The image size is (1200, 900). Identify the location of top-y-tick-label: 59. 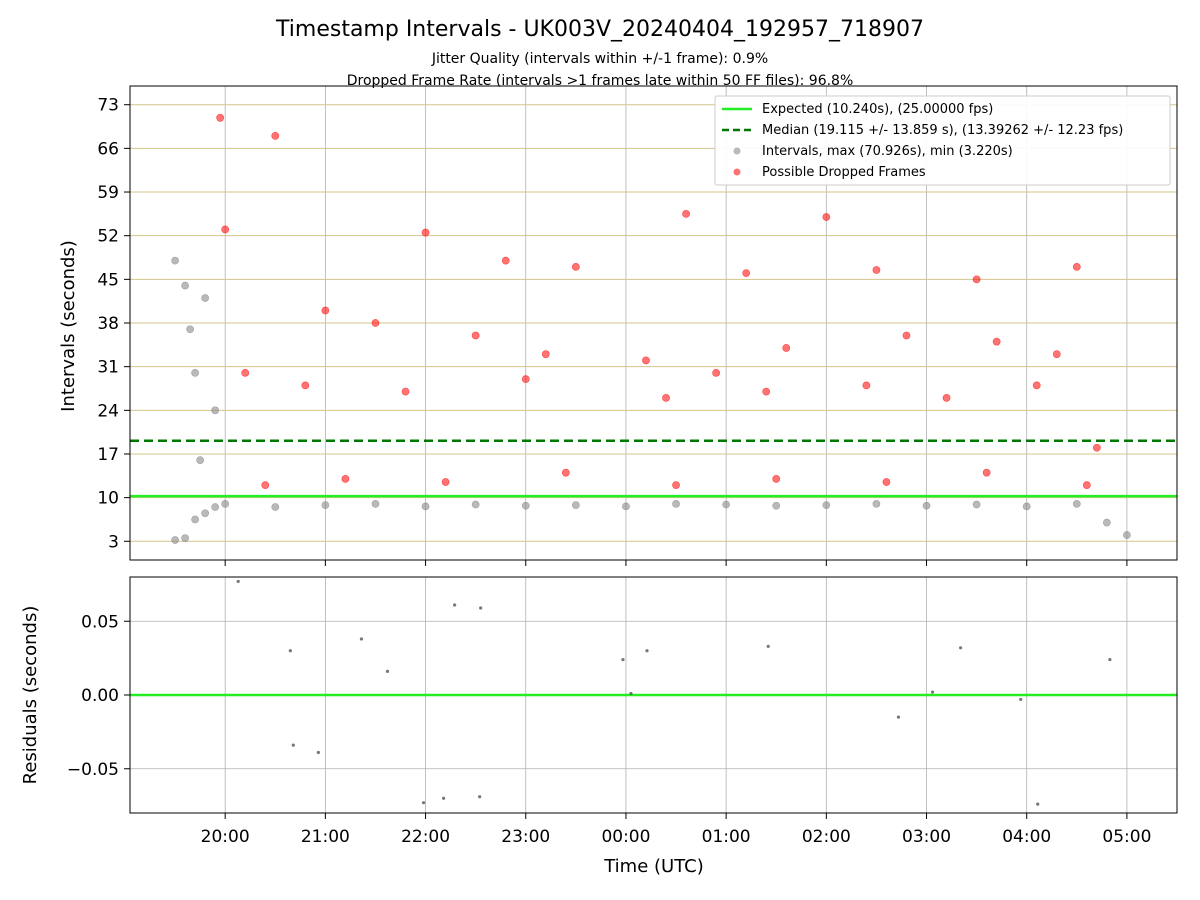
(108, 193).